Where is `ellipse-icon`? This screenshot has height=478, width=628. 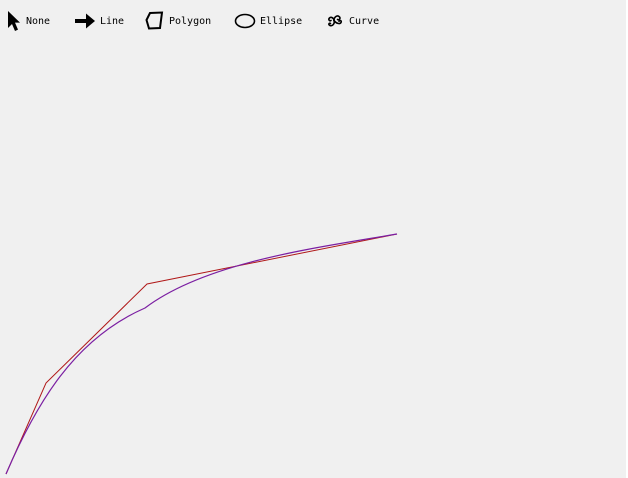
ellipse-icon is located at coordinates (245, 21).